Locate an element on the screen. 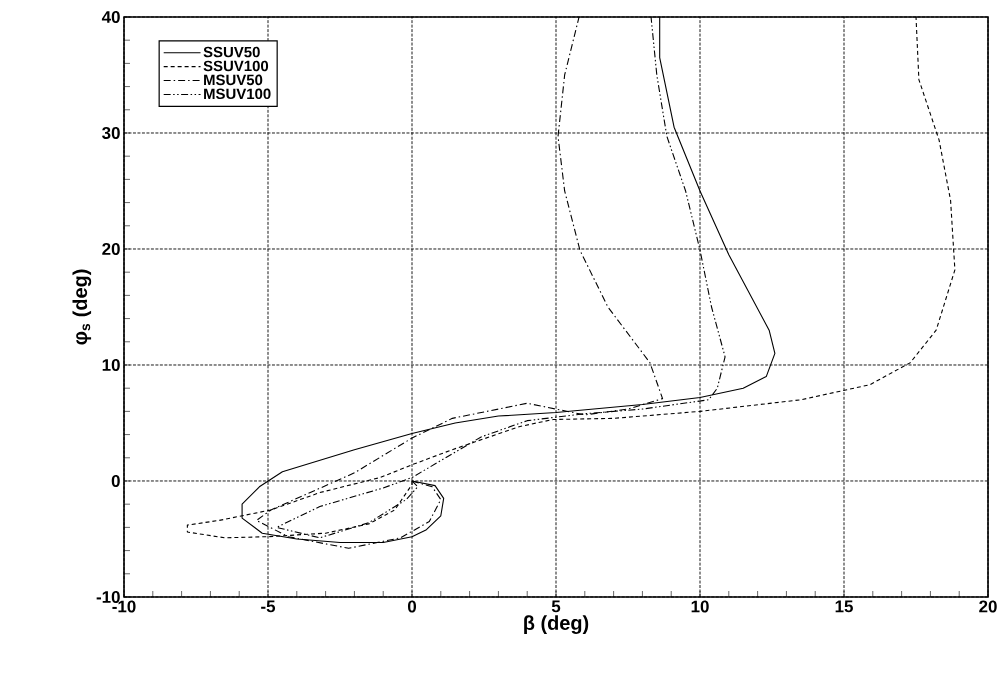 This screenshot has height=681, width=1005. legend-label: SSUV50 is located at coordinates (231, 52).